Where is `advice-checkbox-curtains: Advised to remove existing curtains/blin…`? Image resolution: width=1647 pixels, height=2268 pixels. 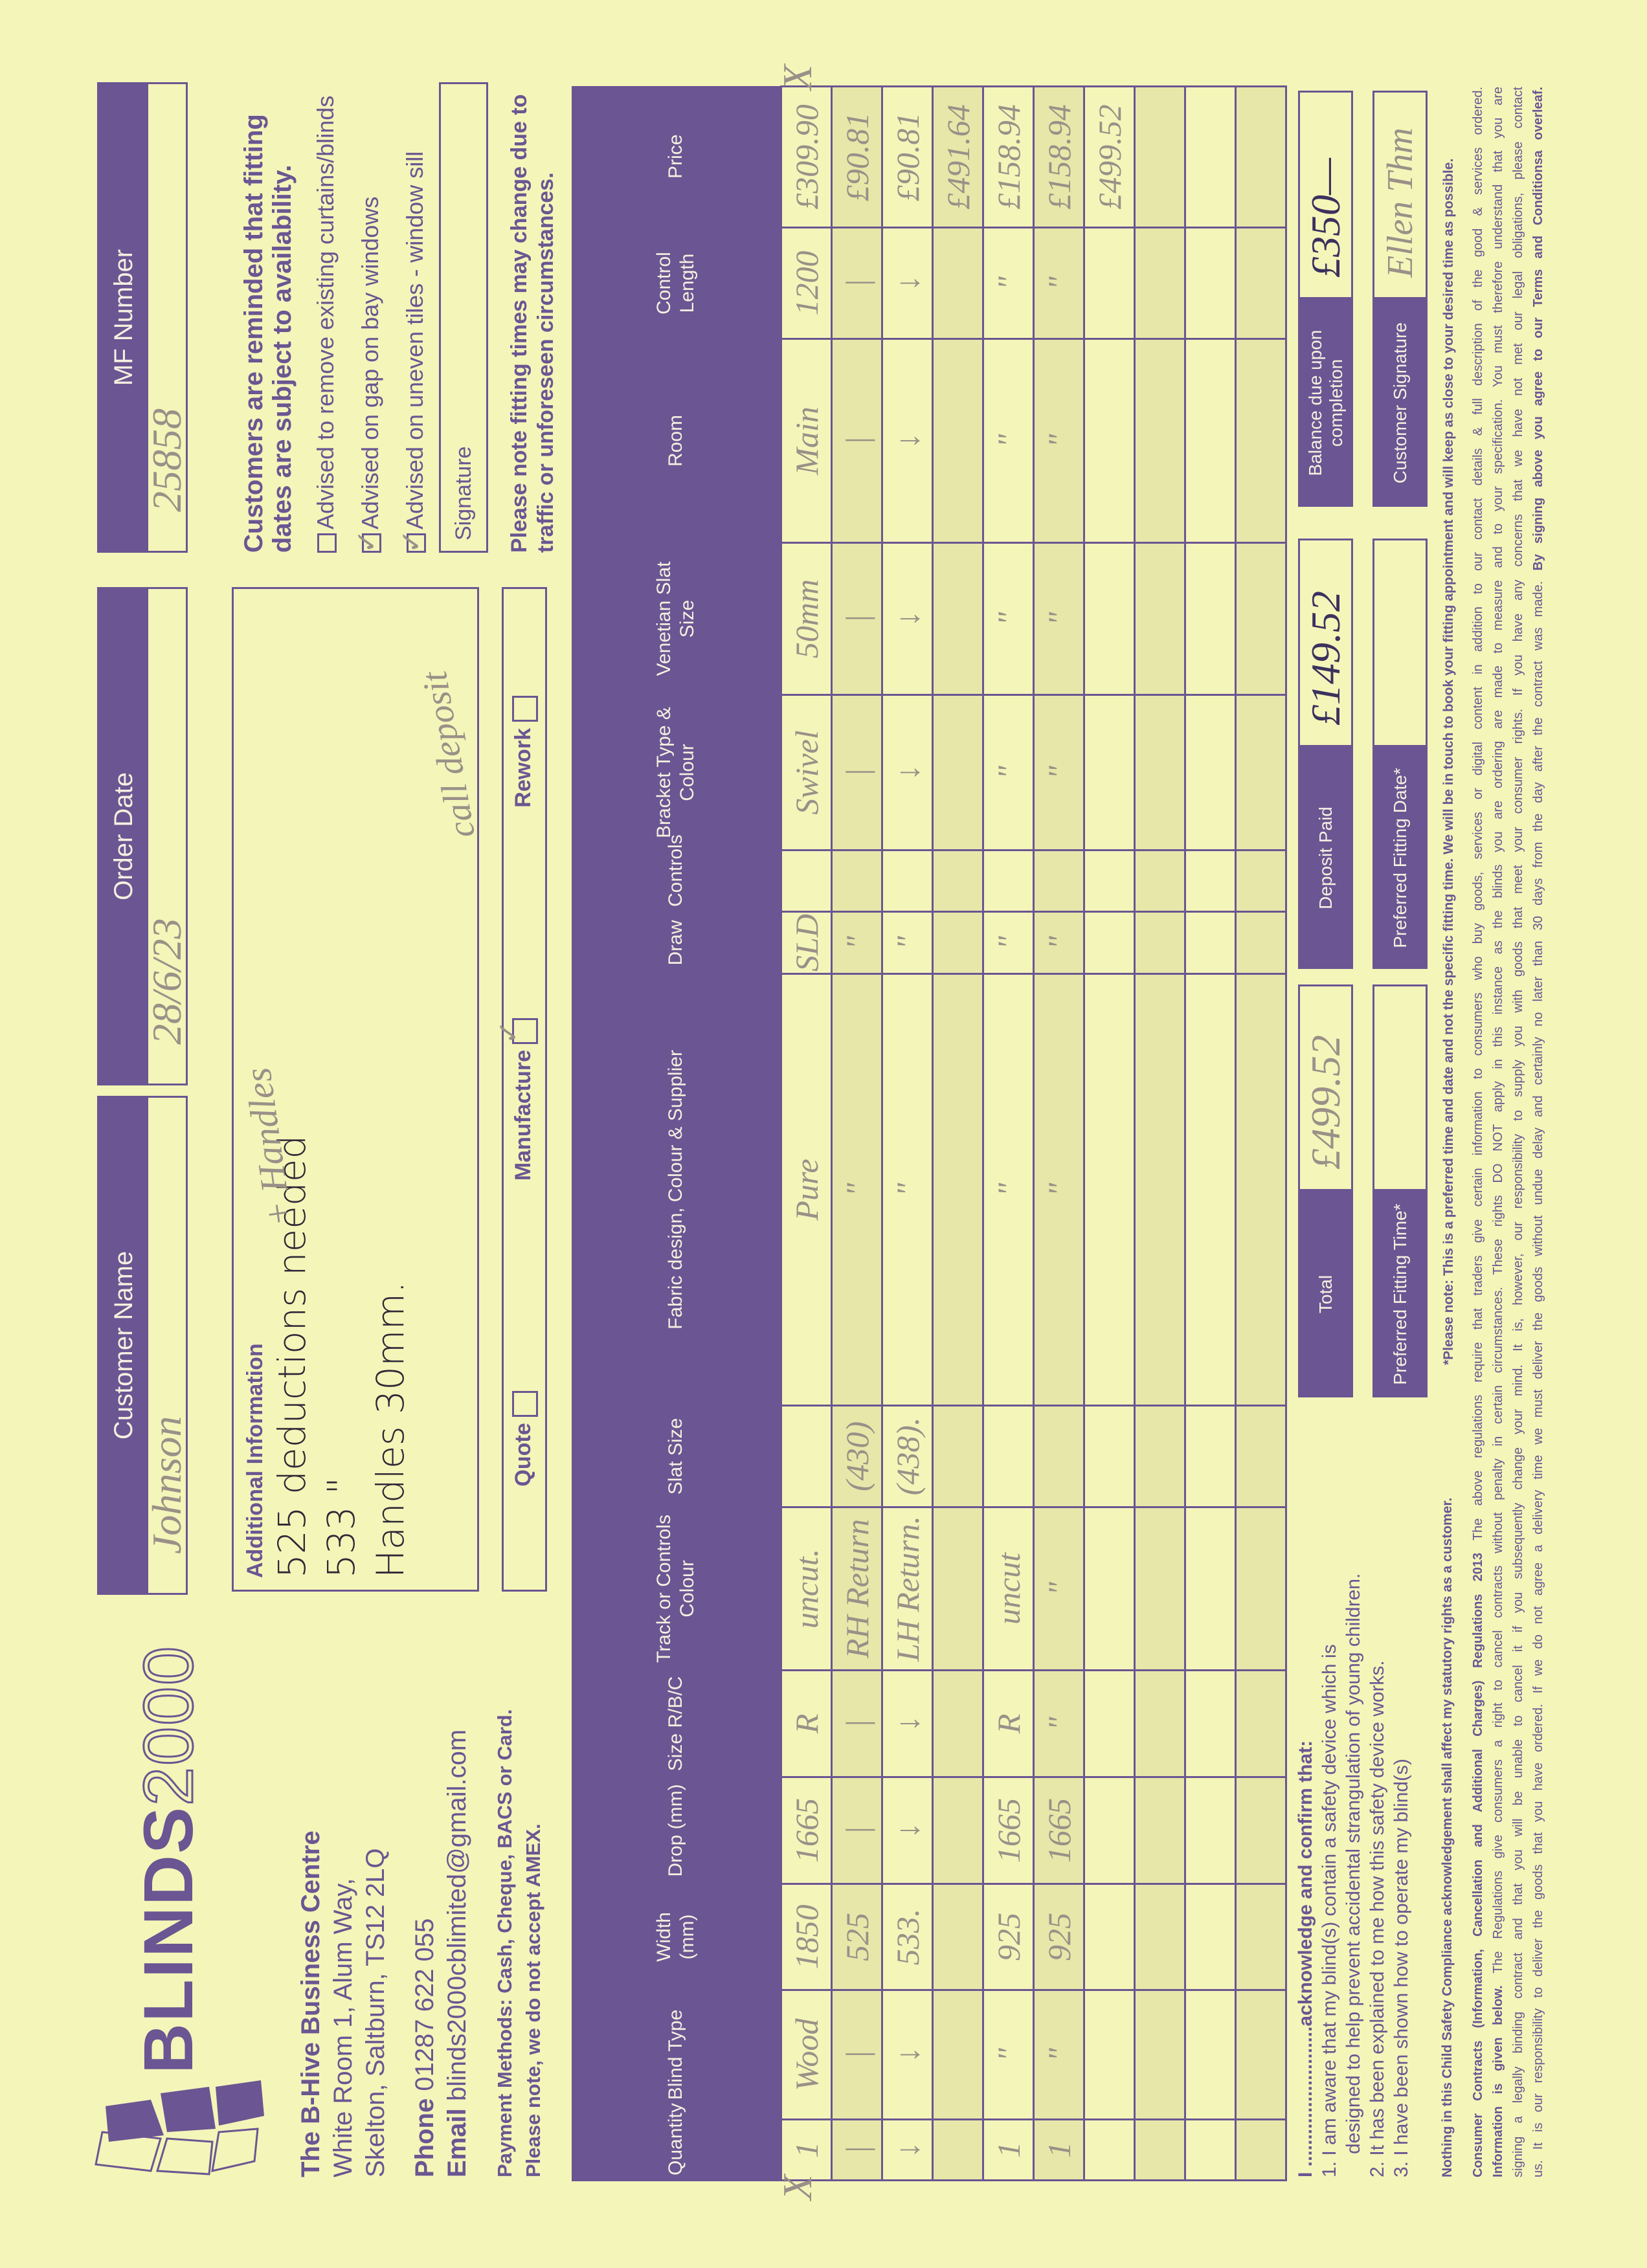 advice-checkbox-curtains: Advised to remove existing curtains/blin… is located at coordinates (325, 316).